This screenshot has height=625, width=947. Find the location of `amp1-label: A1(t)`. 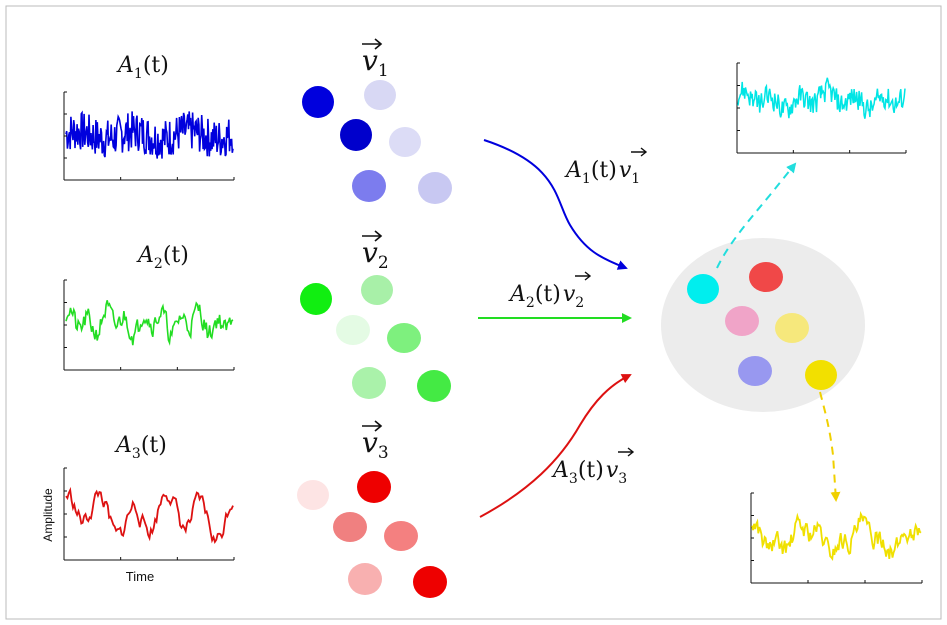

amp1-label: A1(t) is located at coordinates (142, 67).